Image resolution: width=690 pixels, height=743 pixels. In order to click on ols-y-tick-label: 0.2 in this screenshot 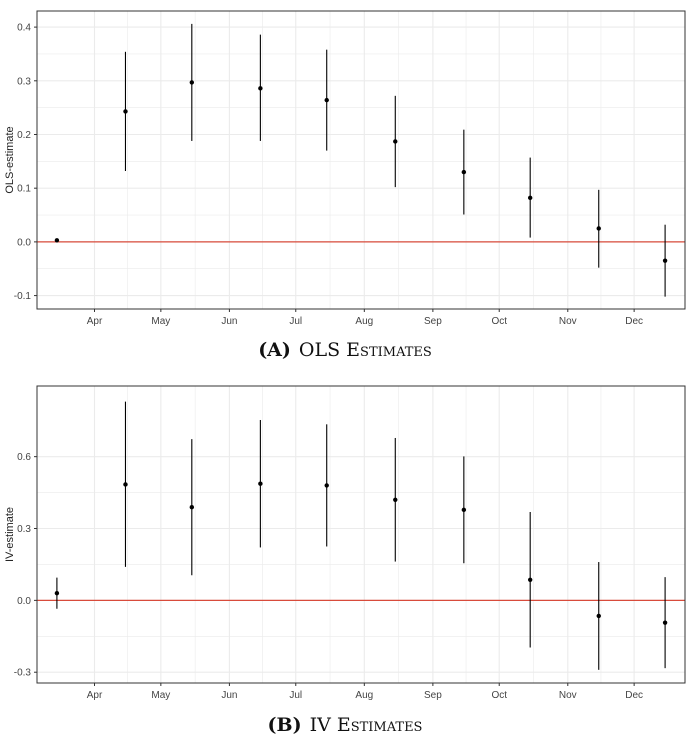, I will do `click(24, 135)`.